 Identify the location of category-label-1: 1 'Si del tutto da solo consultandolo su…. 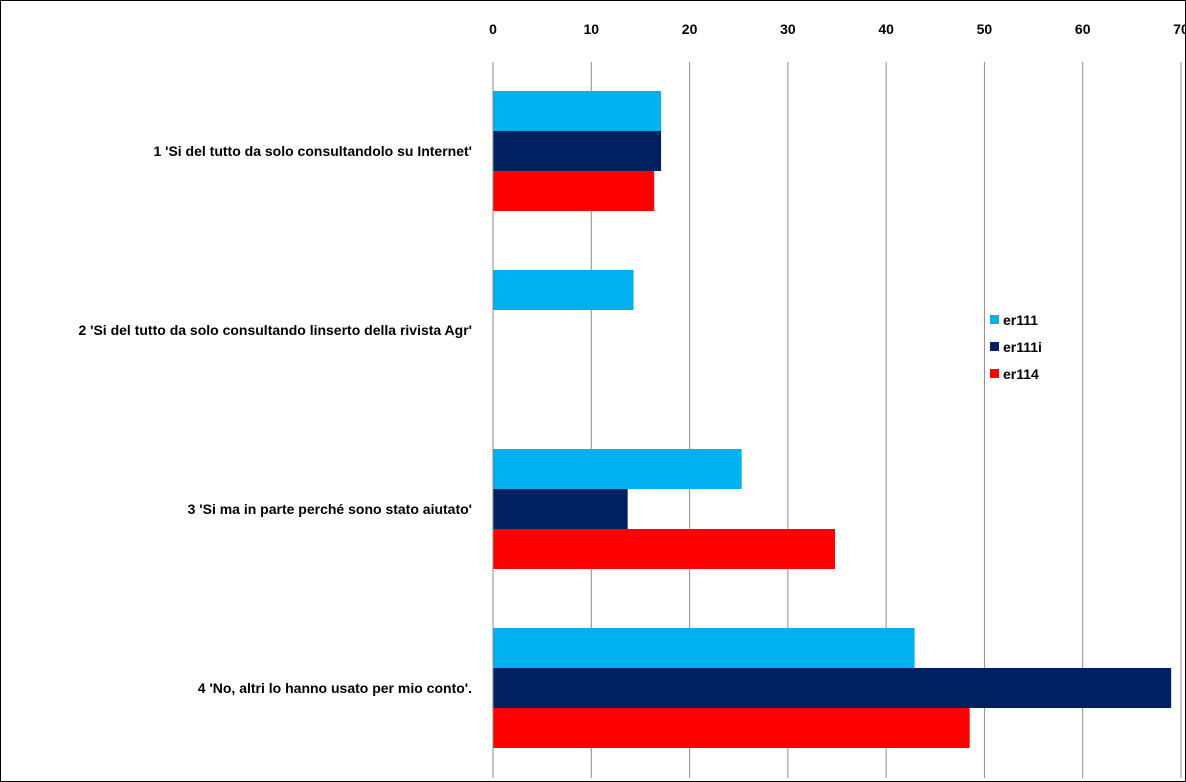
(312, 151).